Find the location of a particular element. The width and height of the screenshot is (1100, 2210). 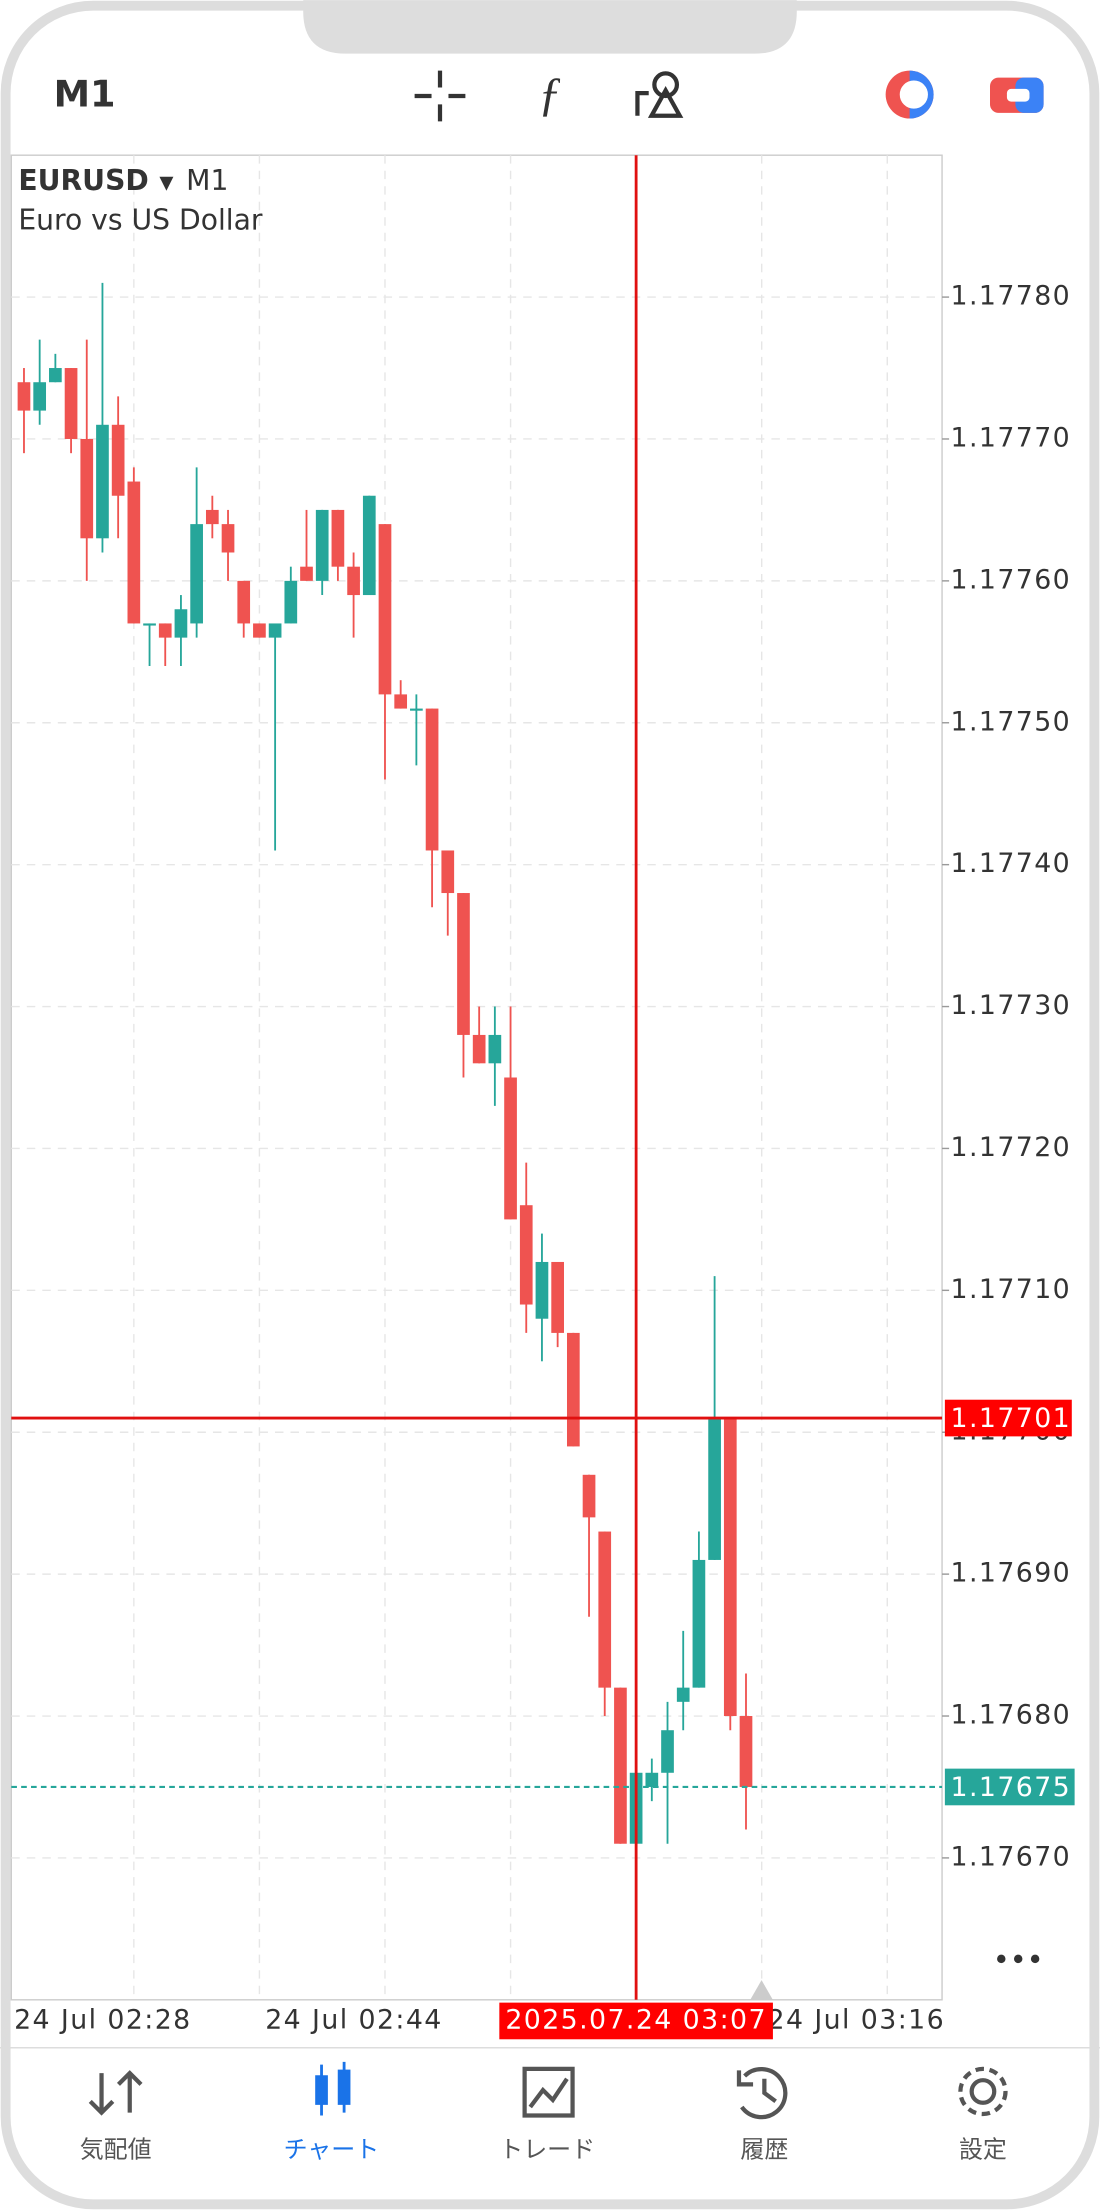

trade-button is located at coordinates (909, 94).